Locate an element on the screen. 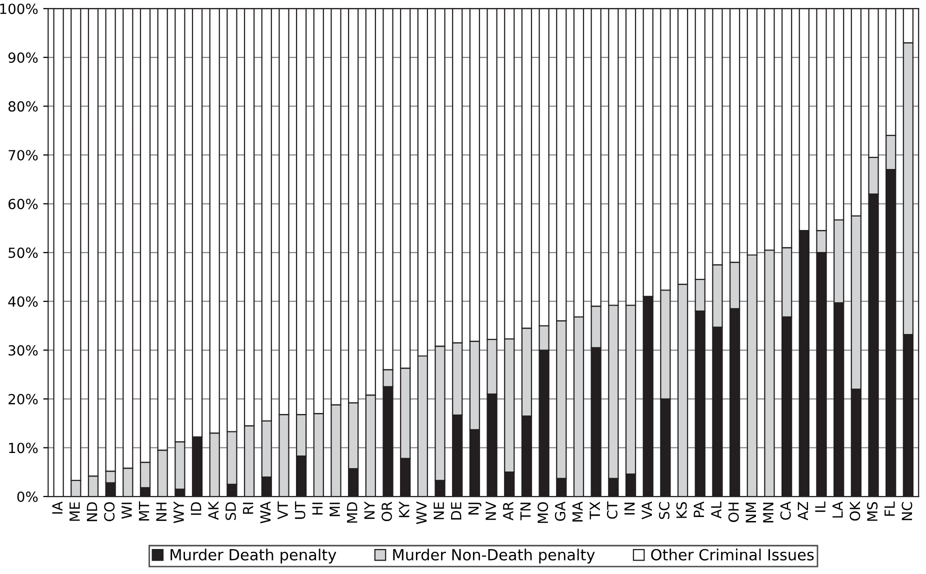  x-tick-label: MO is located at coordinates (543, 512).